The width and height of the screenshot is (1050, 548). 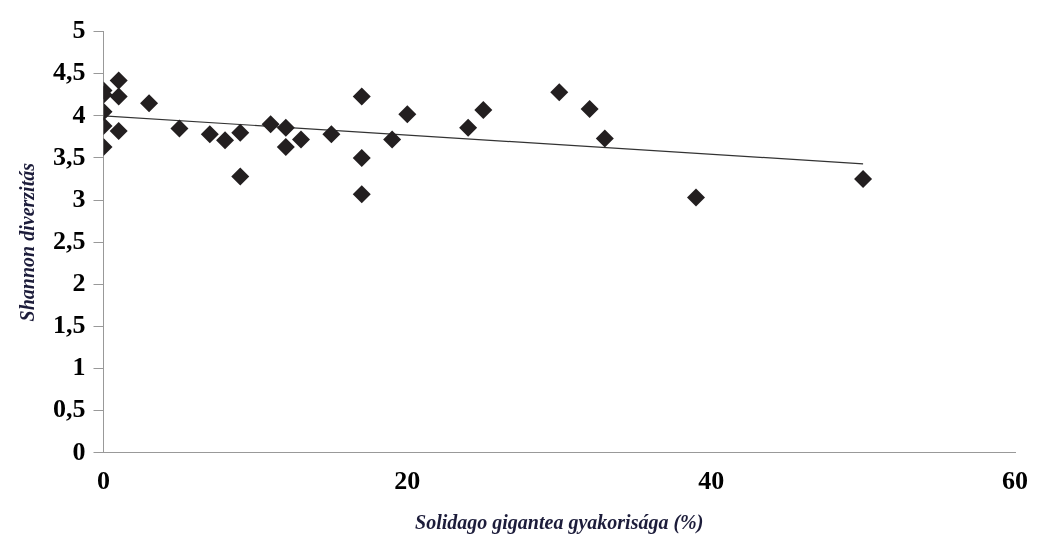 What do you see at coordinates (69, 240) in the screenshot?
I see `y-tick-label: 2,5` at bounding box center [69, 240].